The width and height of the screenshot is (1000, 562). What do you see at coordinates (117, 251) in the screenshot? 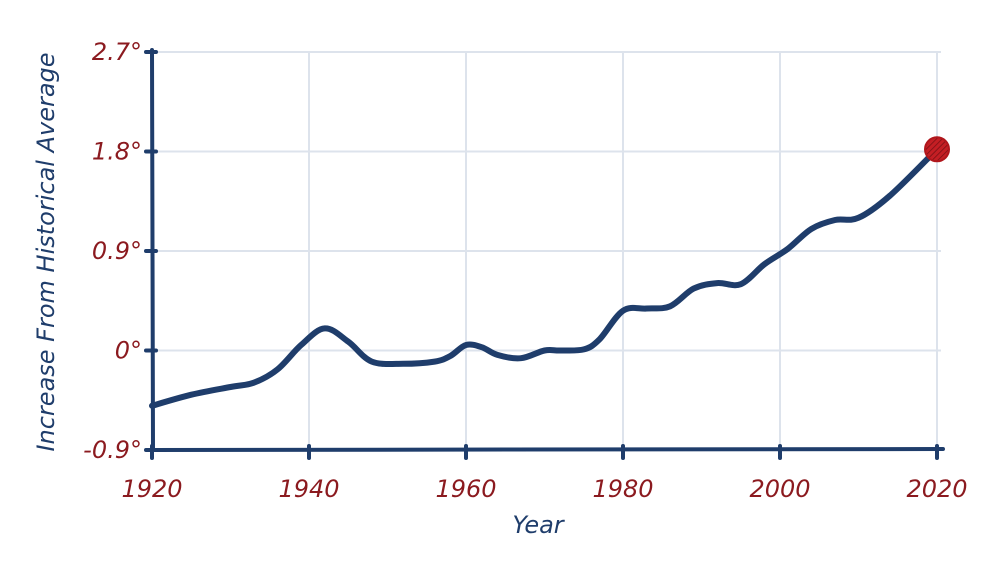
I see `y-tick-label: 0.9°` at bounding box center [117, 251].